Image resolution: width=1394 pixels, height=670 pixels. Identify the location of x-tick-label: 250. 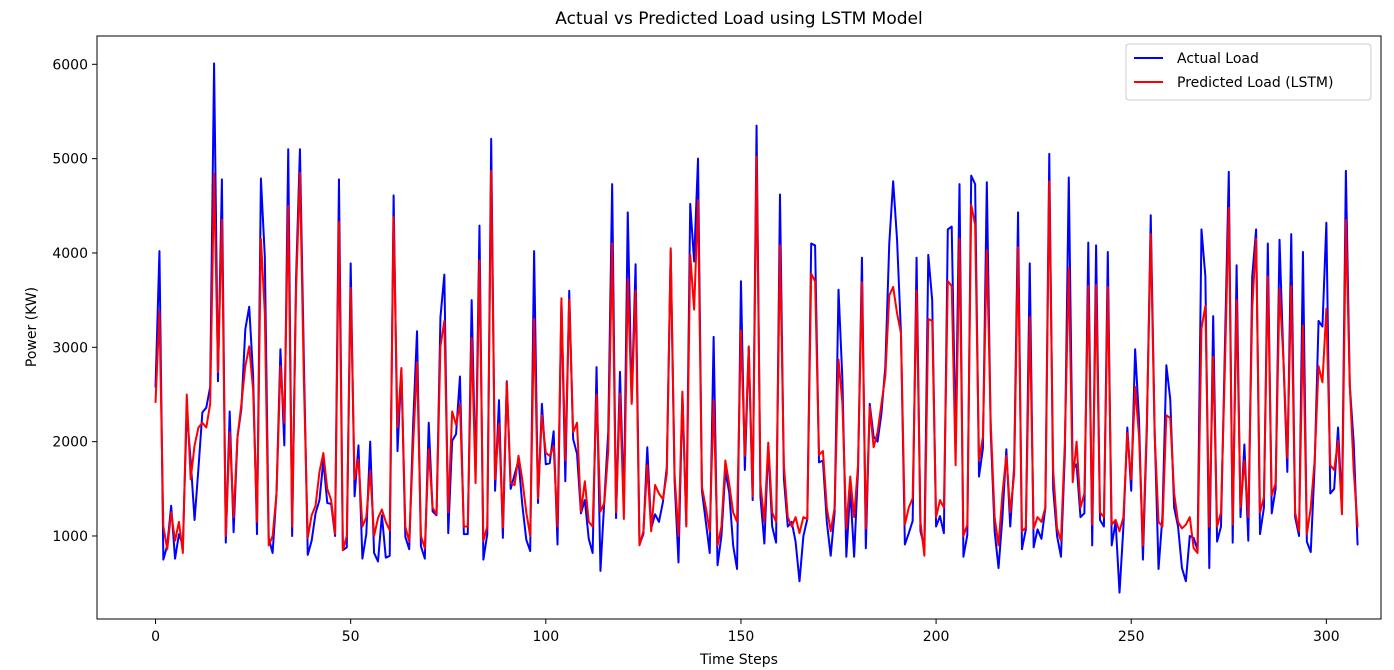
(1131, 637).